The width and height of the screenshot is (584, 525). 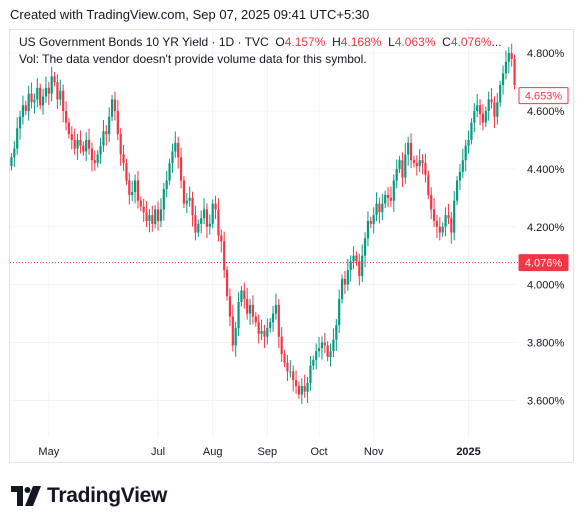 I want to click on open-value: 4.157%, so click(x=305, y=42).